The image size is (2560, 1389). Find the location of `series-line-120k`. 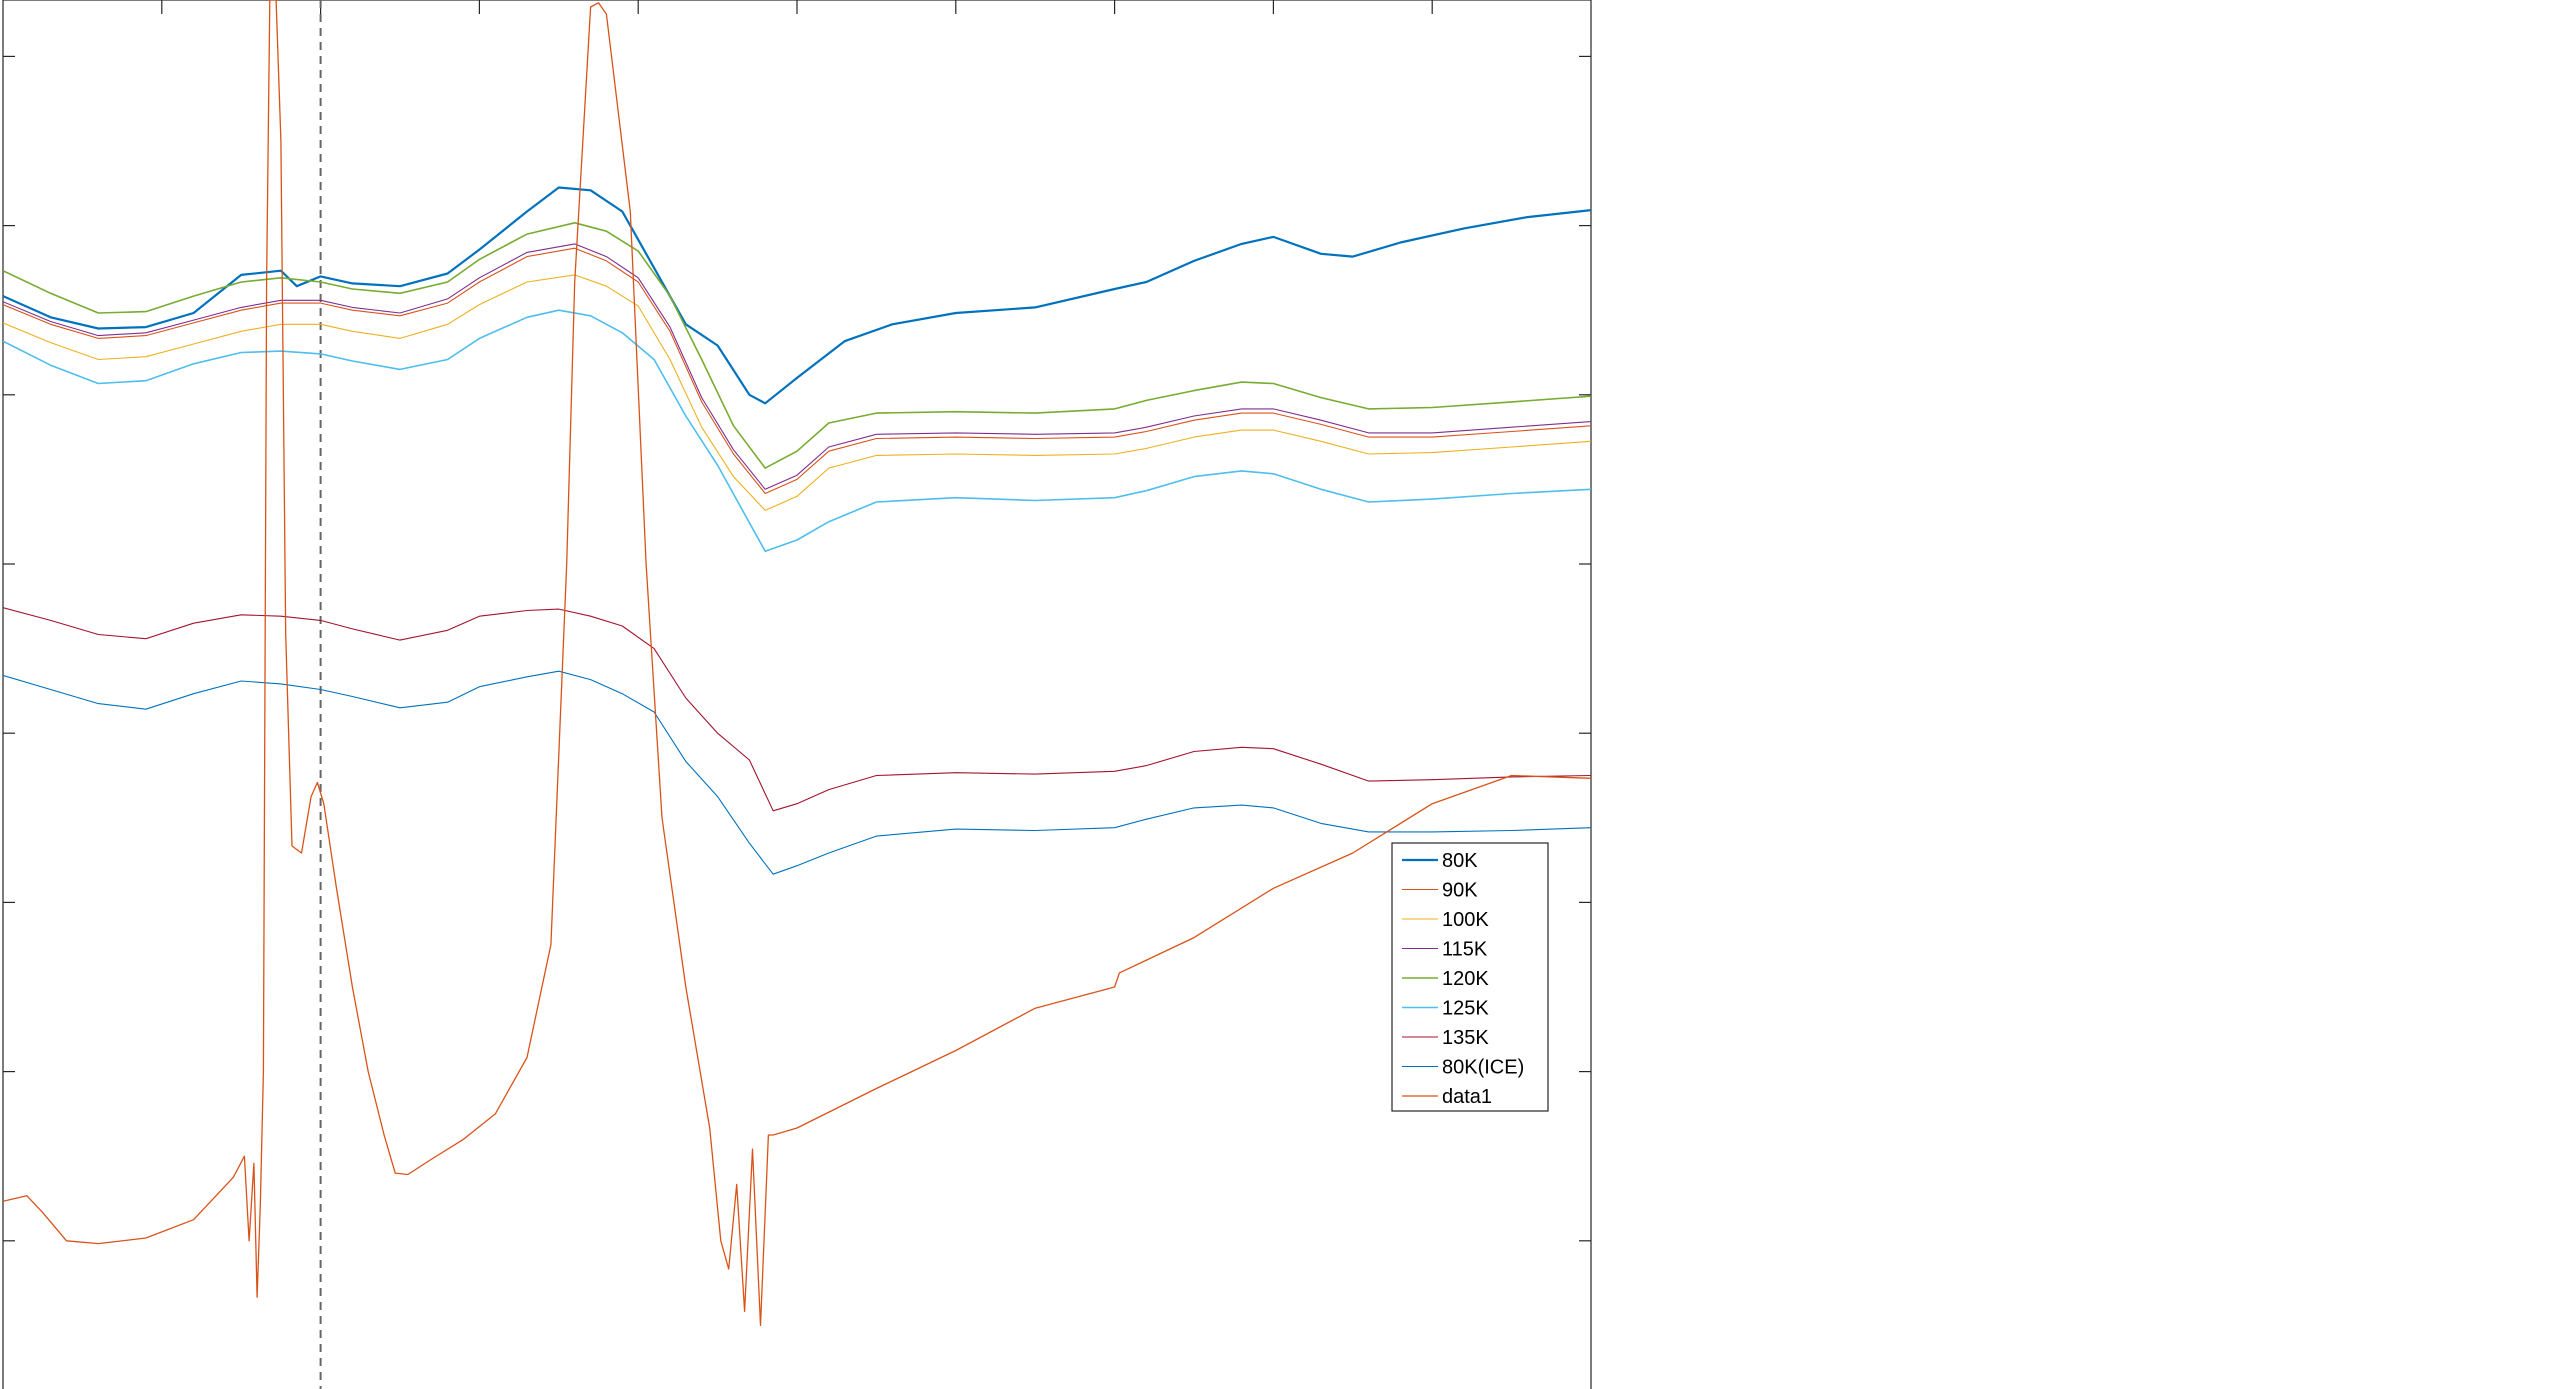

series-line-120k is located at coordinates (797, 345).